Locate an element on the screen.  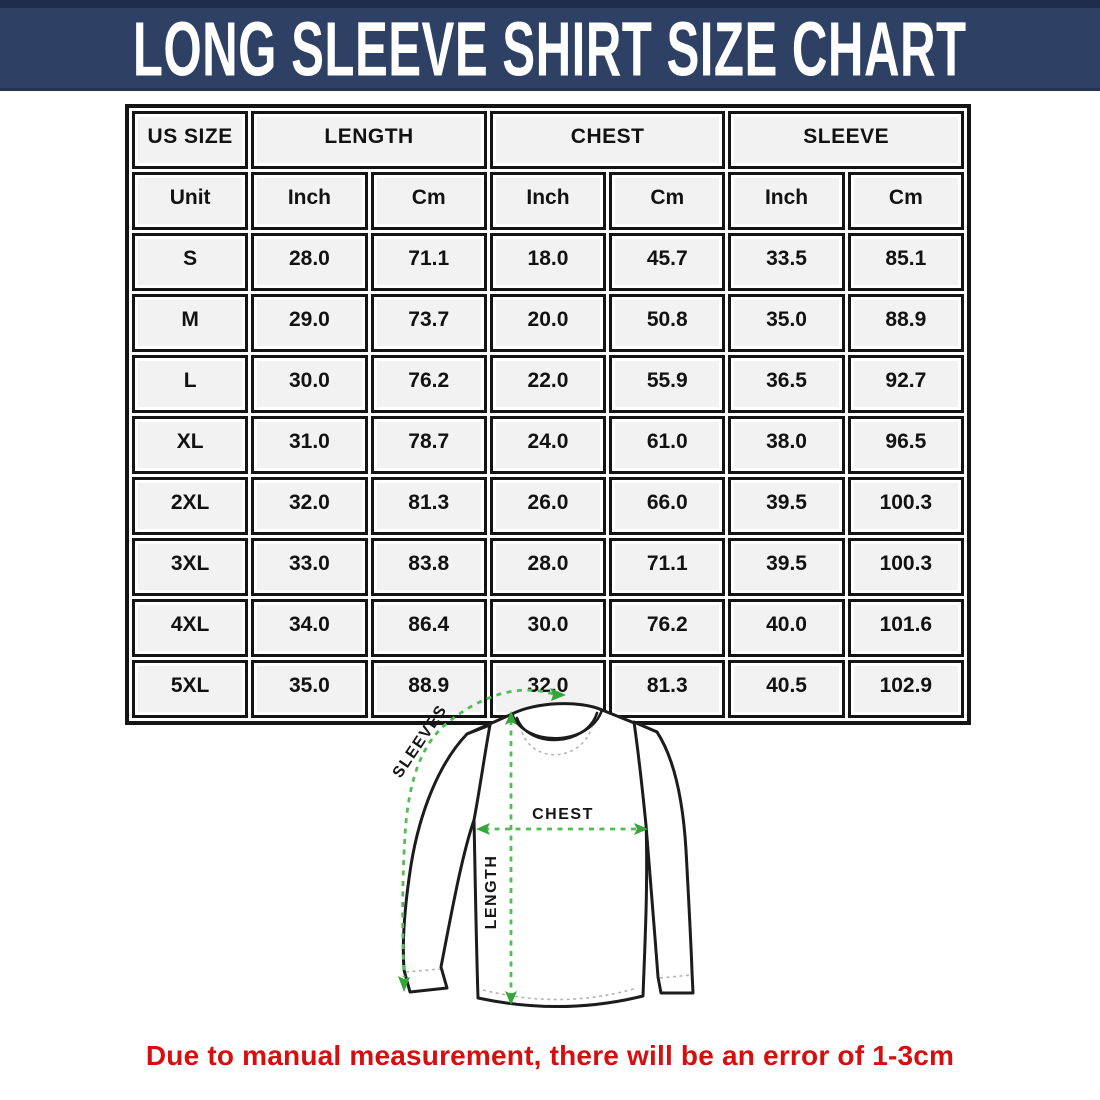
sleeves-arrowhead-top is located at coordinates (558, 694).